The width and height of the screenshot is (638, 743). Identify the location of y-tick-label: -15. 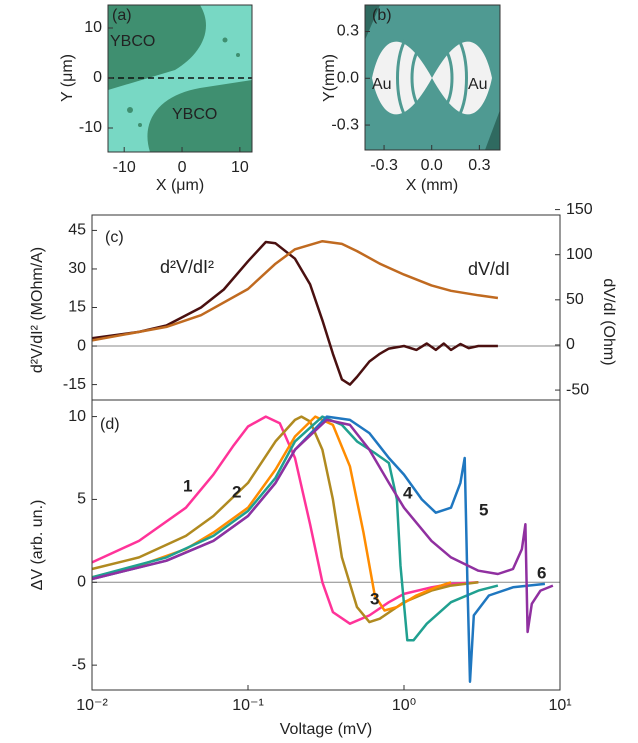
(74, 384).